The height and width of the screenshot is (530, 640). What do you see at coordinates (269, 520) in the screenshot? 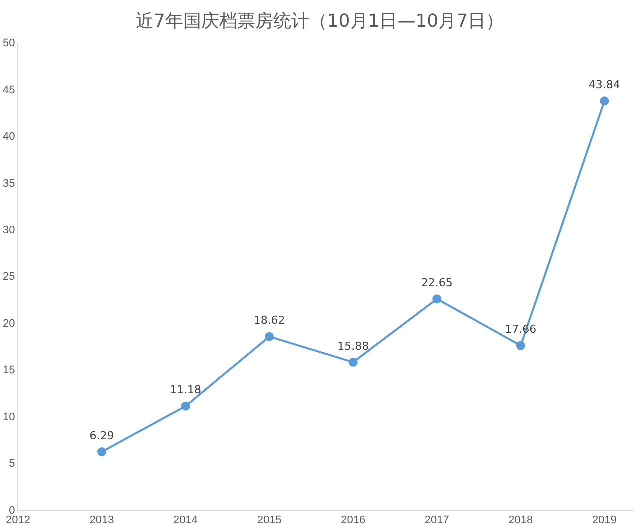
I see `x-tick-label: 2015` at bounding box center [269, 520].